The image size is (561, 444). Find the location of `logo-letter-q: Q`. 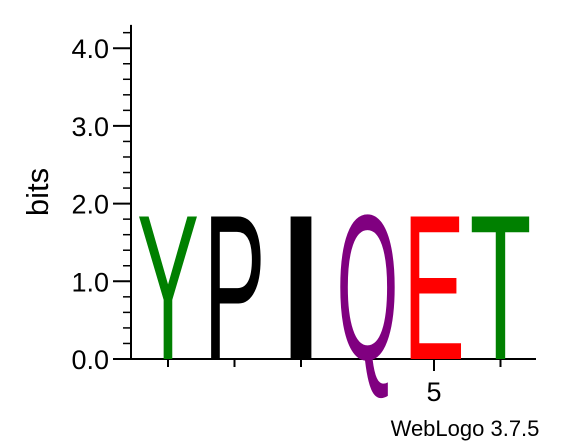

logo-letter-q: Q is located at coordinates (368, 288).